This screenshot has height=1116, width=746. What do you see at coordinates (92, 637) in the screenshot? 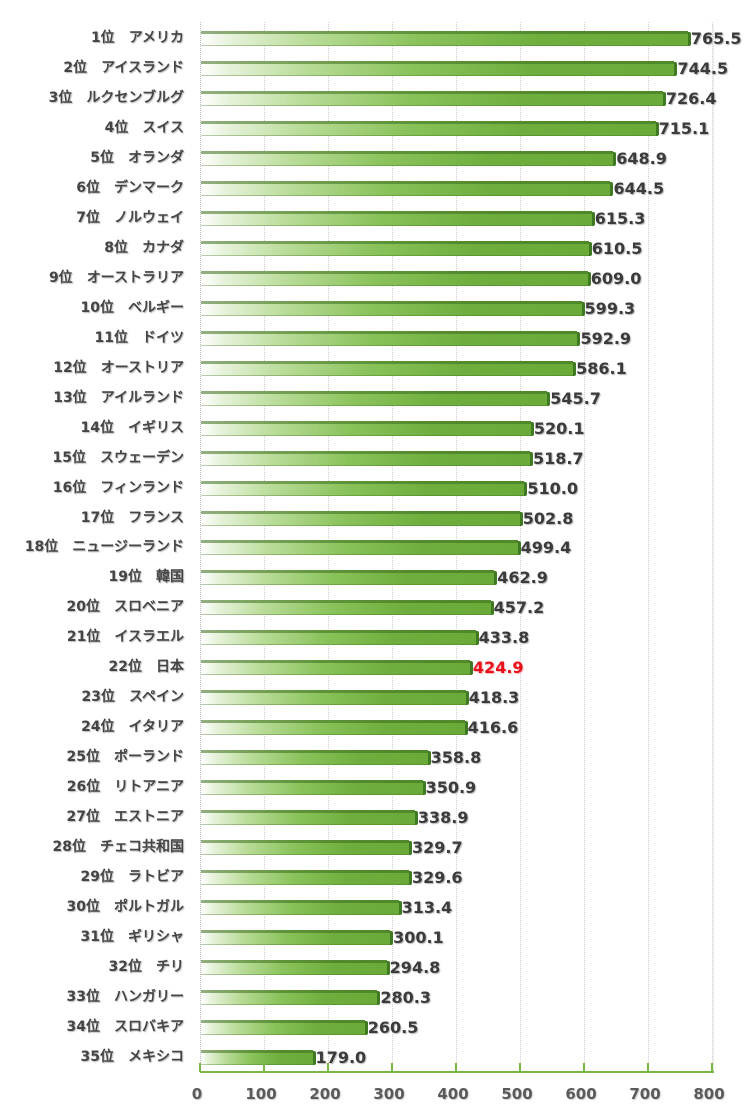
I see `category-label: 21位 イスラエル` at bounding box center [92, 637].